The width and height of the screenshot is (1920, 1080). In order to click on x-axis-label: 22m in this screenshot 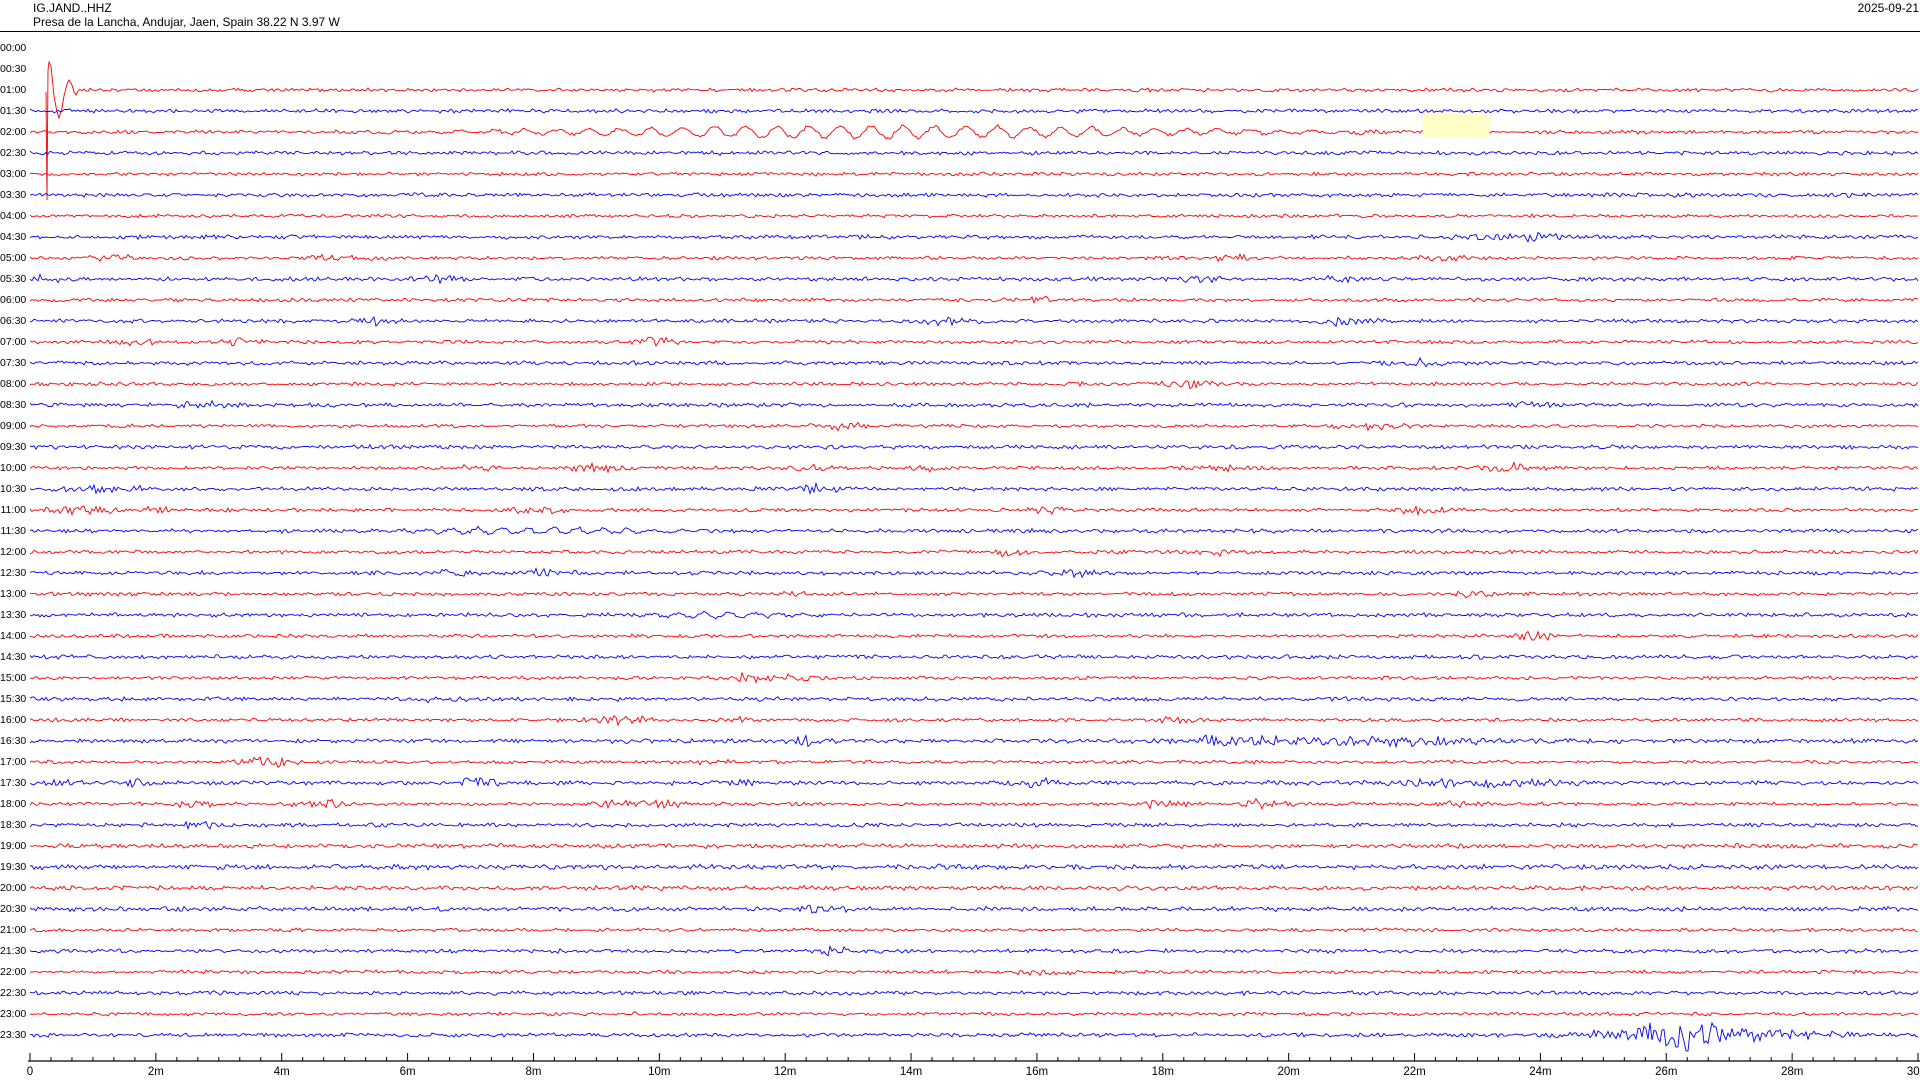, I will do `click(1414, 1072)`.